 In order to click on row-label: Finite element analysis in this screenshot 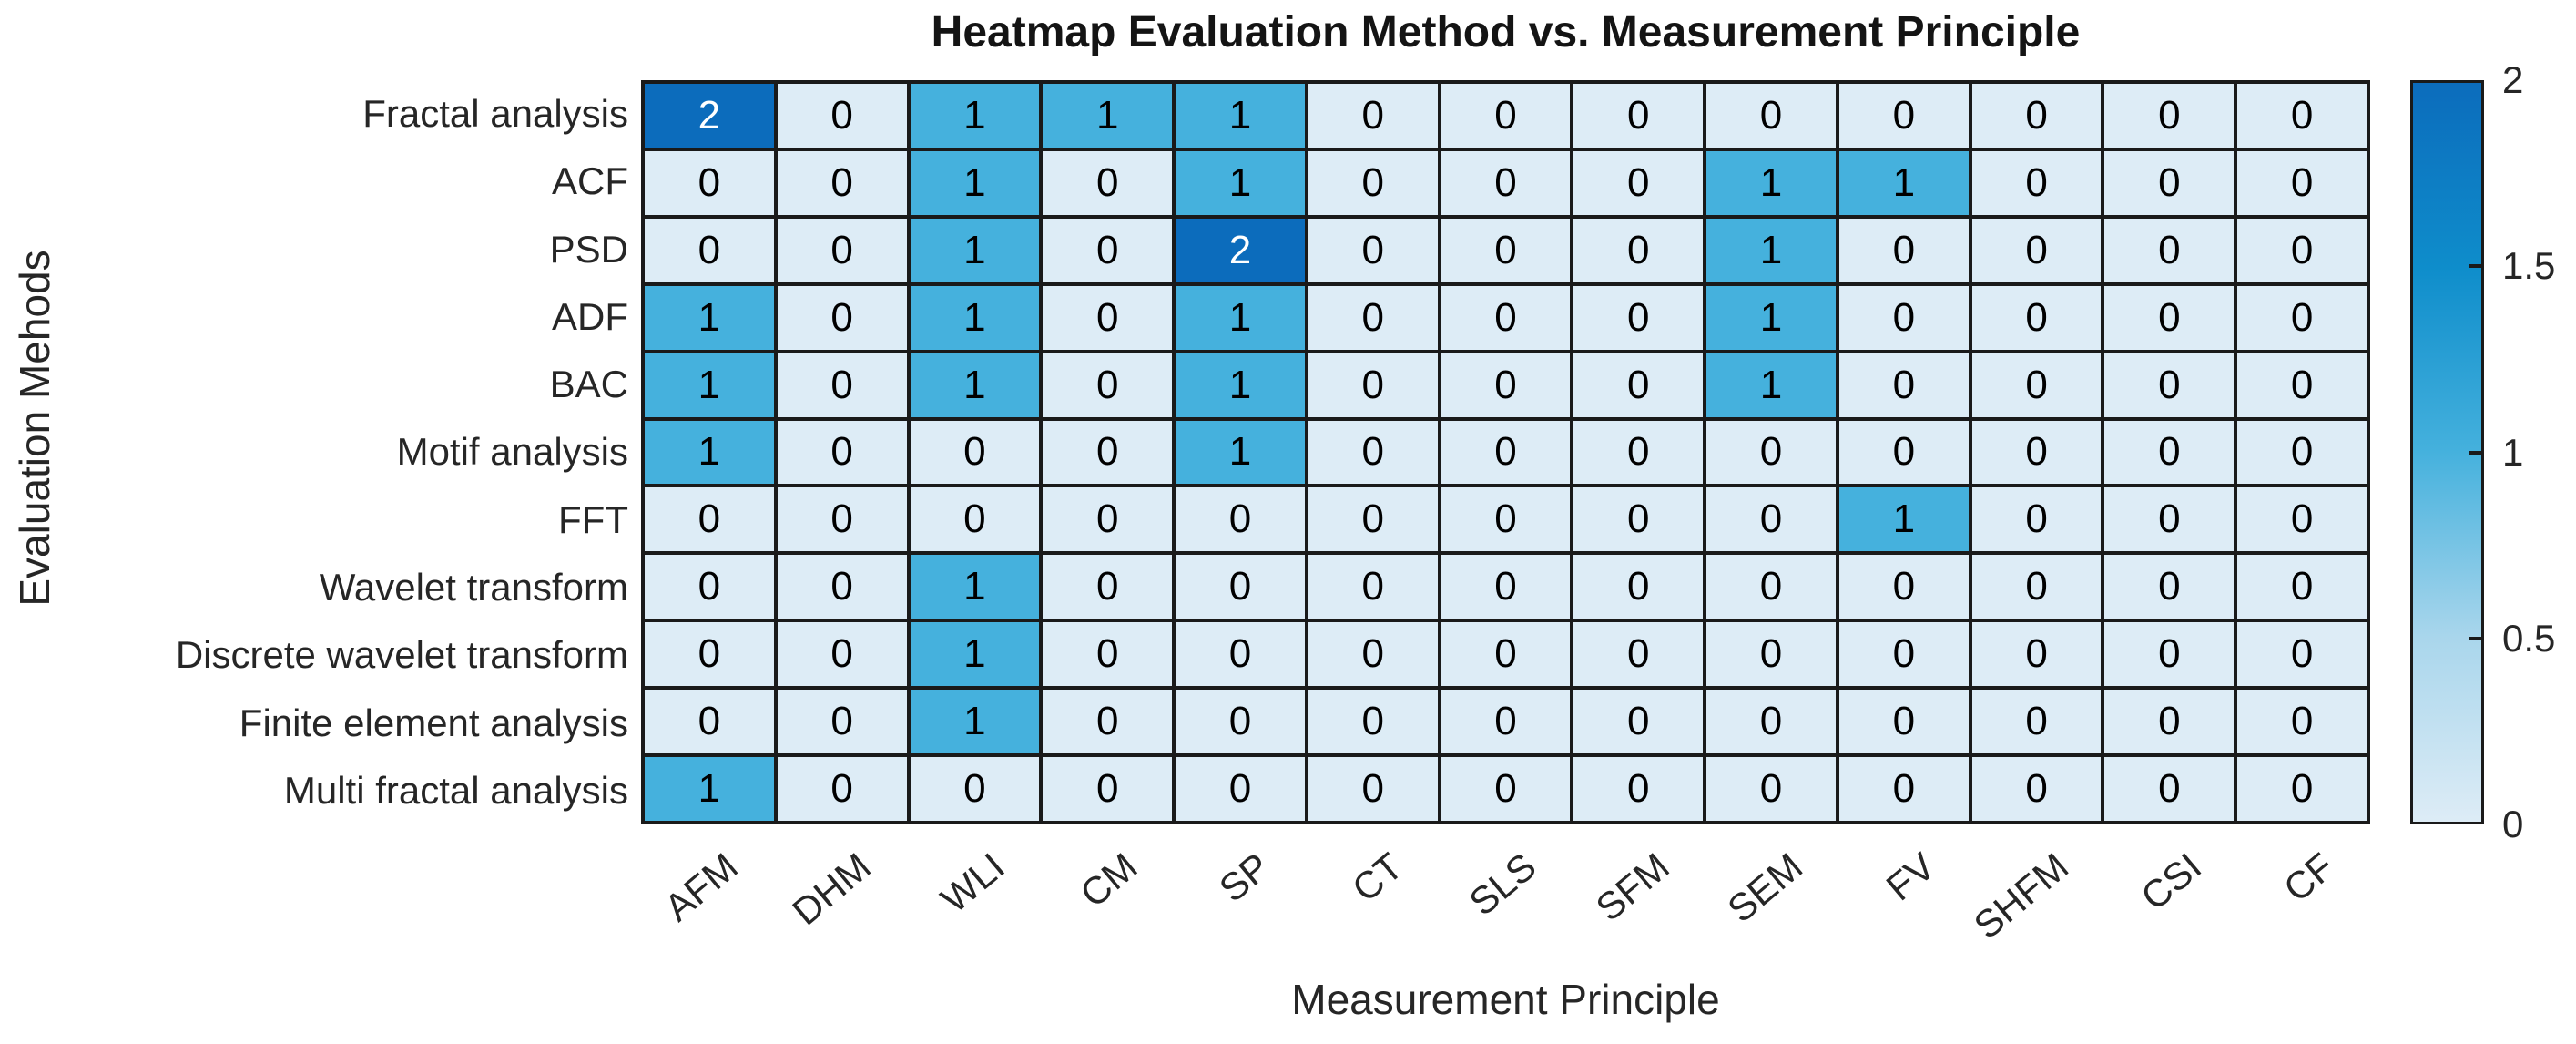, I will do `click(433, 722)`.